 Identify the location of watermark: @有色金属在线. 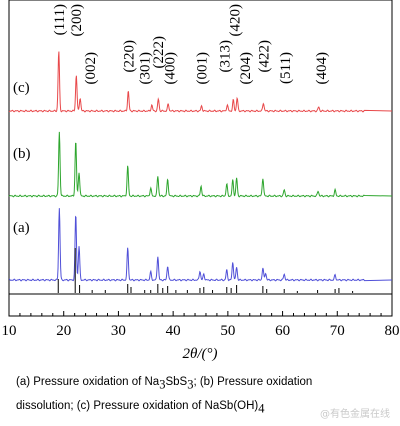
(355, 414).